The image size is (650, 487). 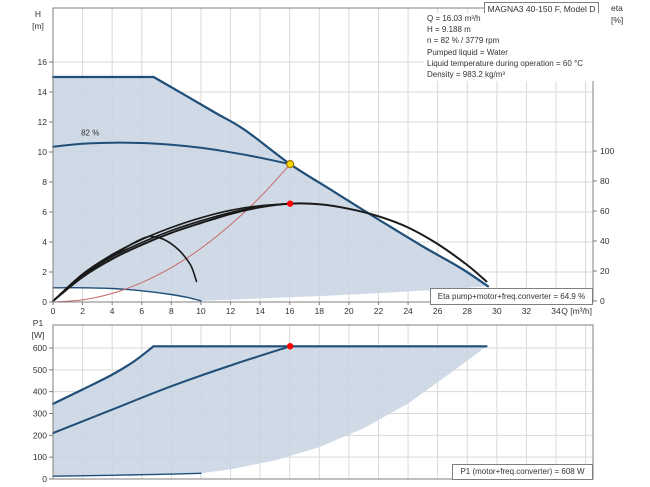 I want to click on eta-result-box: Eta pump+motor+freq.converter = 64.9 %, so click(x=511, y=296).